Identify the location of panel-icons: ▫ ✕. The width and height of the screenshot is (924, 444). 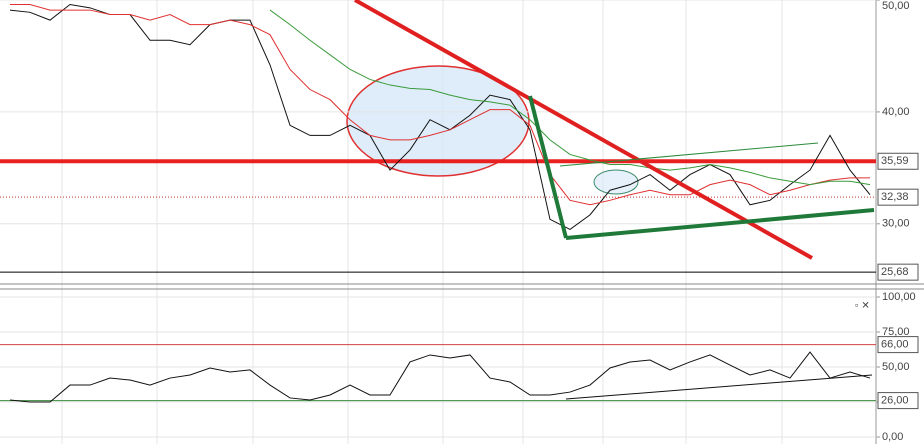
(862, 306).